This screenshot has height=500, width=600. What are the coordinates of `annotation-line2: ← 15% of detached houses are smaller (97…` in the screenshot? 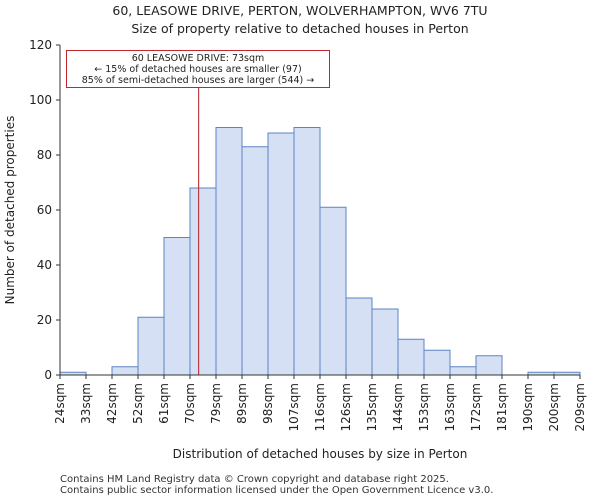 It's located at (198, 69).